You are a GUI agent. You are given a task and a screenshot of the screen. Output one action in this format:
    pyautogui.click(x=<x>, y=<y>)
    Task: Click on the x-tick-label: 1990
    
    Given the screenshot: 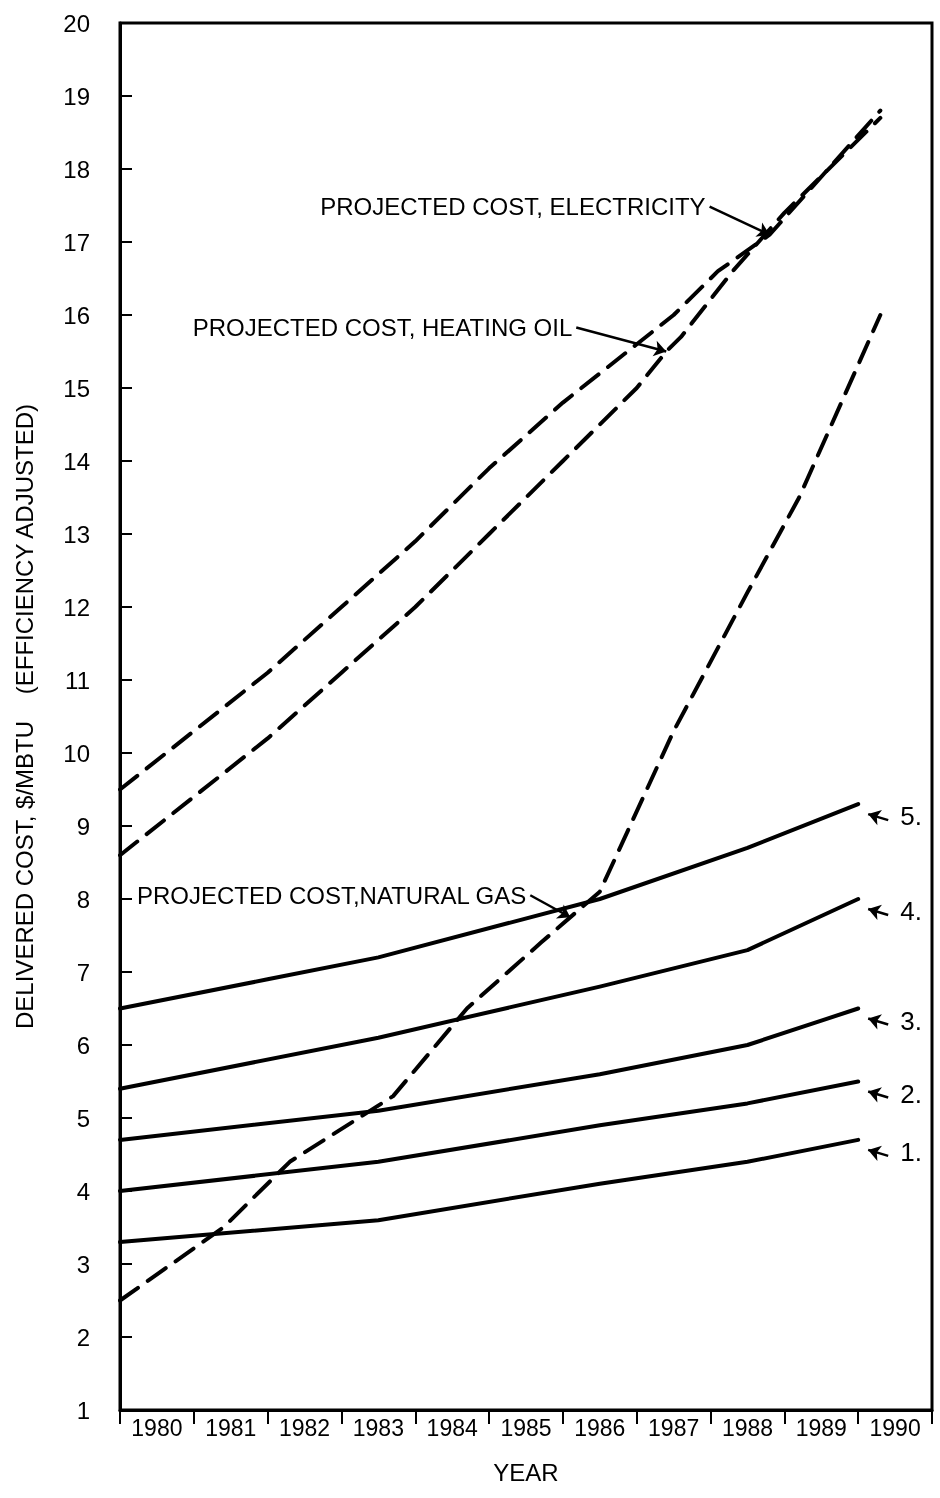 What is the action you would take?
    pyautogui.click(x=895, y=1427)
    